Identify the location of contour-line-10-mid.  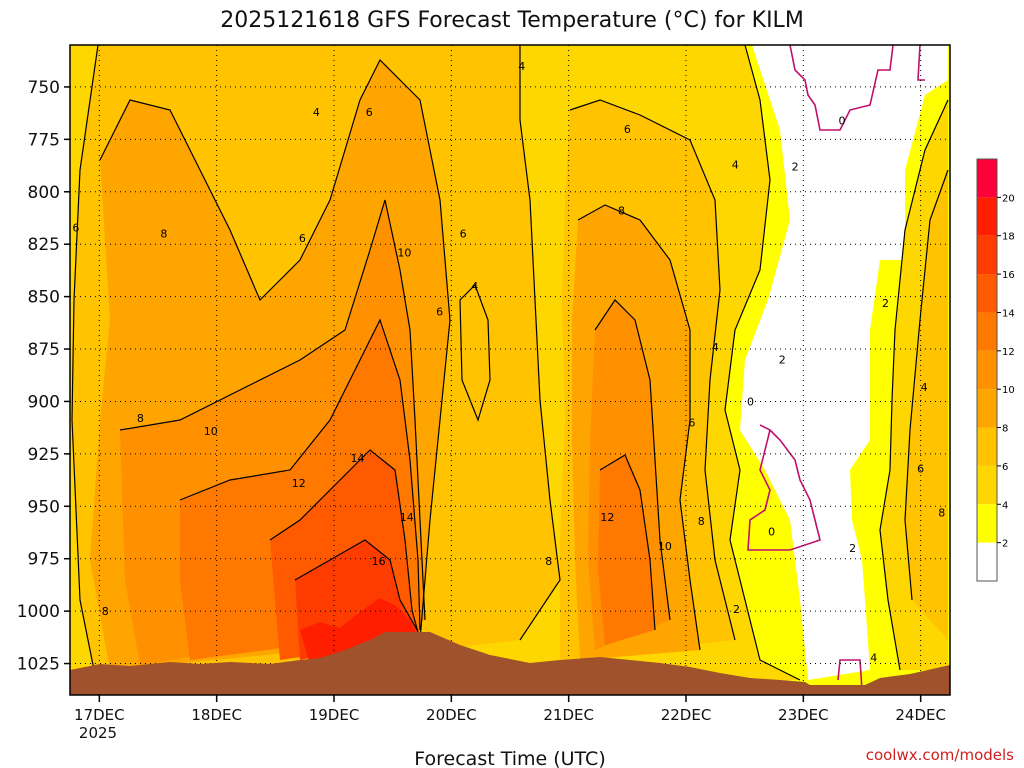
(632, 460).